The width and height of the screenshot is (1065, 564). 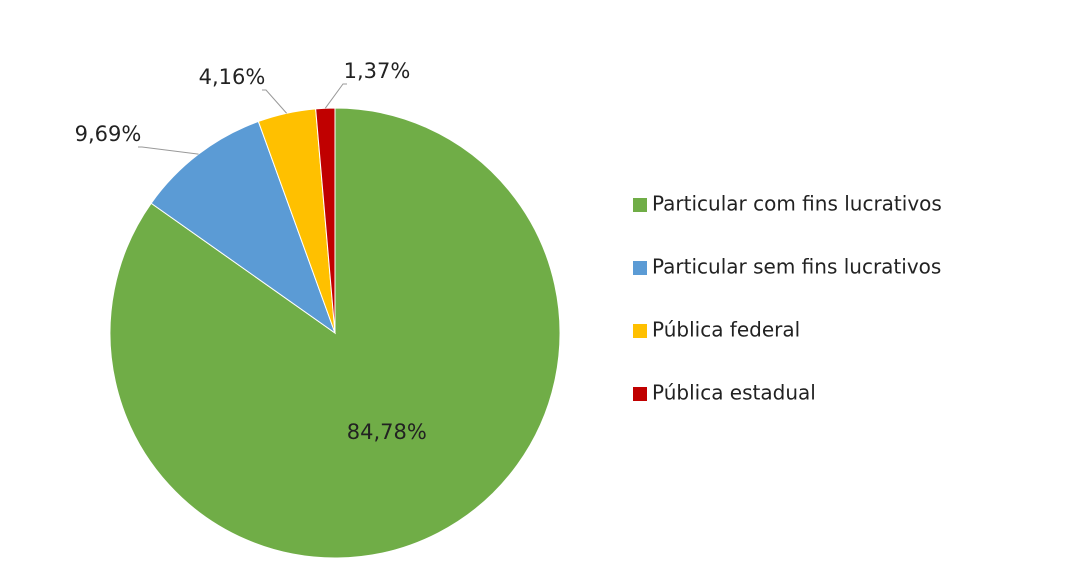 What do you see at coordinates (243, 227) in the screenshot?
I see `pie-slice` at bounding box center [243, 227].